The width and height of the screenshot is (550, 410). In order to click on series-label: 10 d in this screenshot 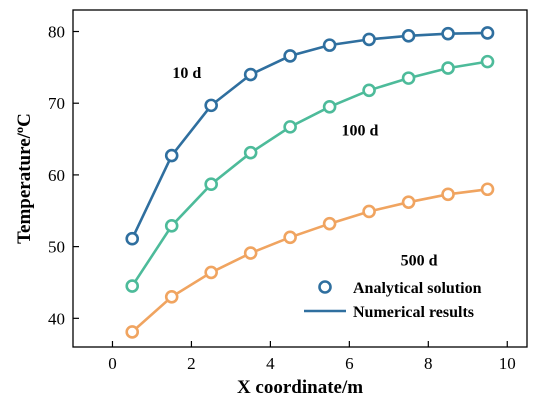, I will do `click(186, 73)`.